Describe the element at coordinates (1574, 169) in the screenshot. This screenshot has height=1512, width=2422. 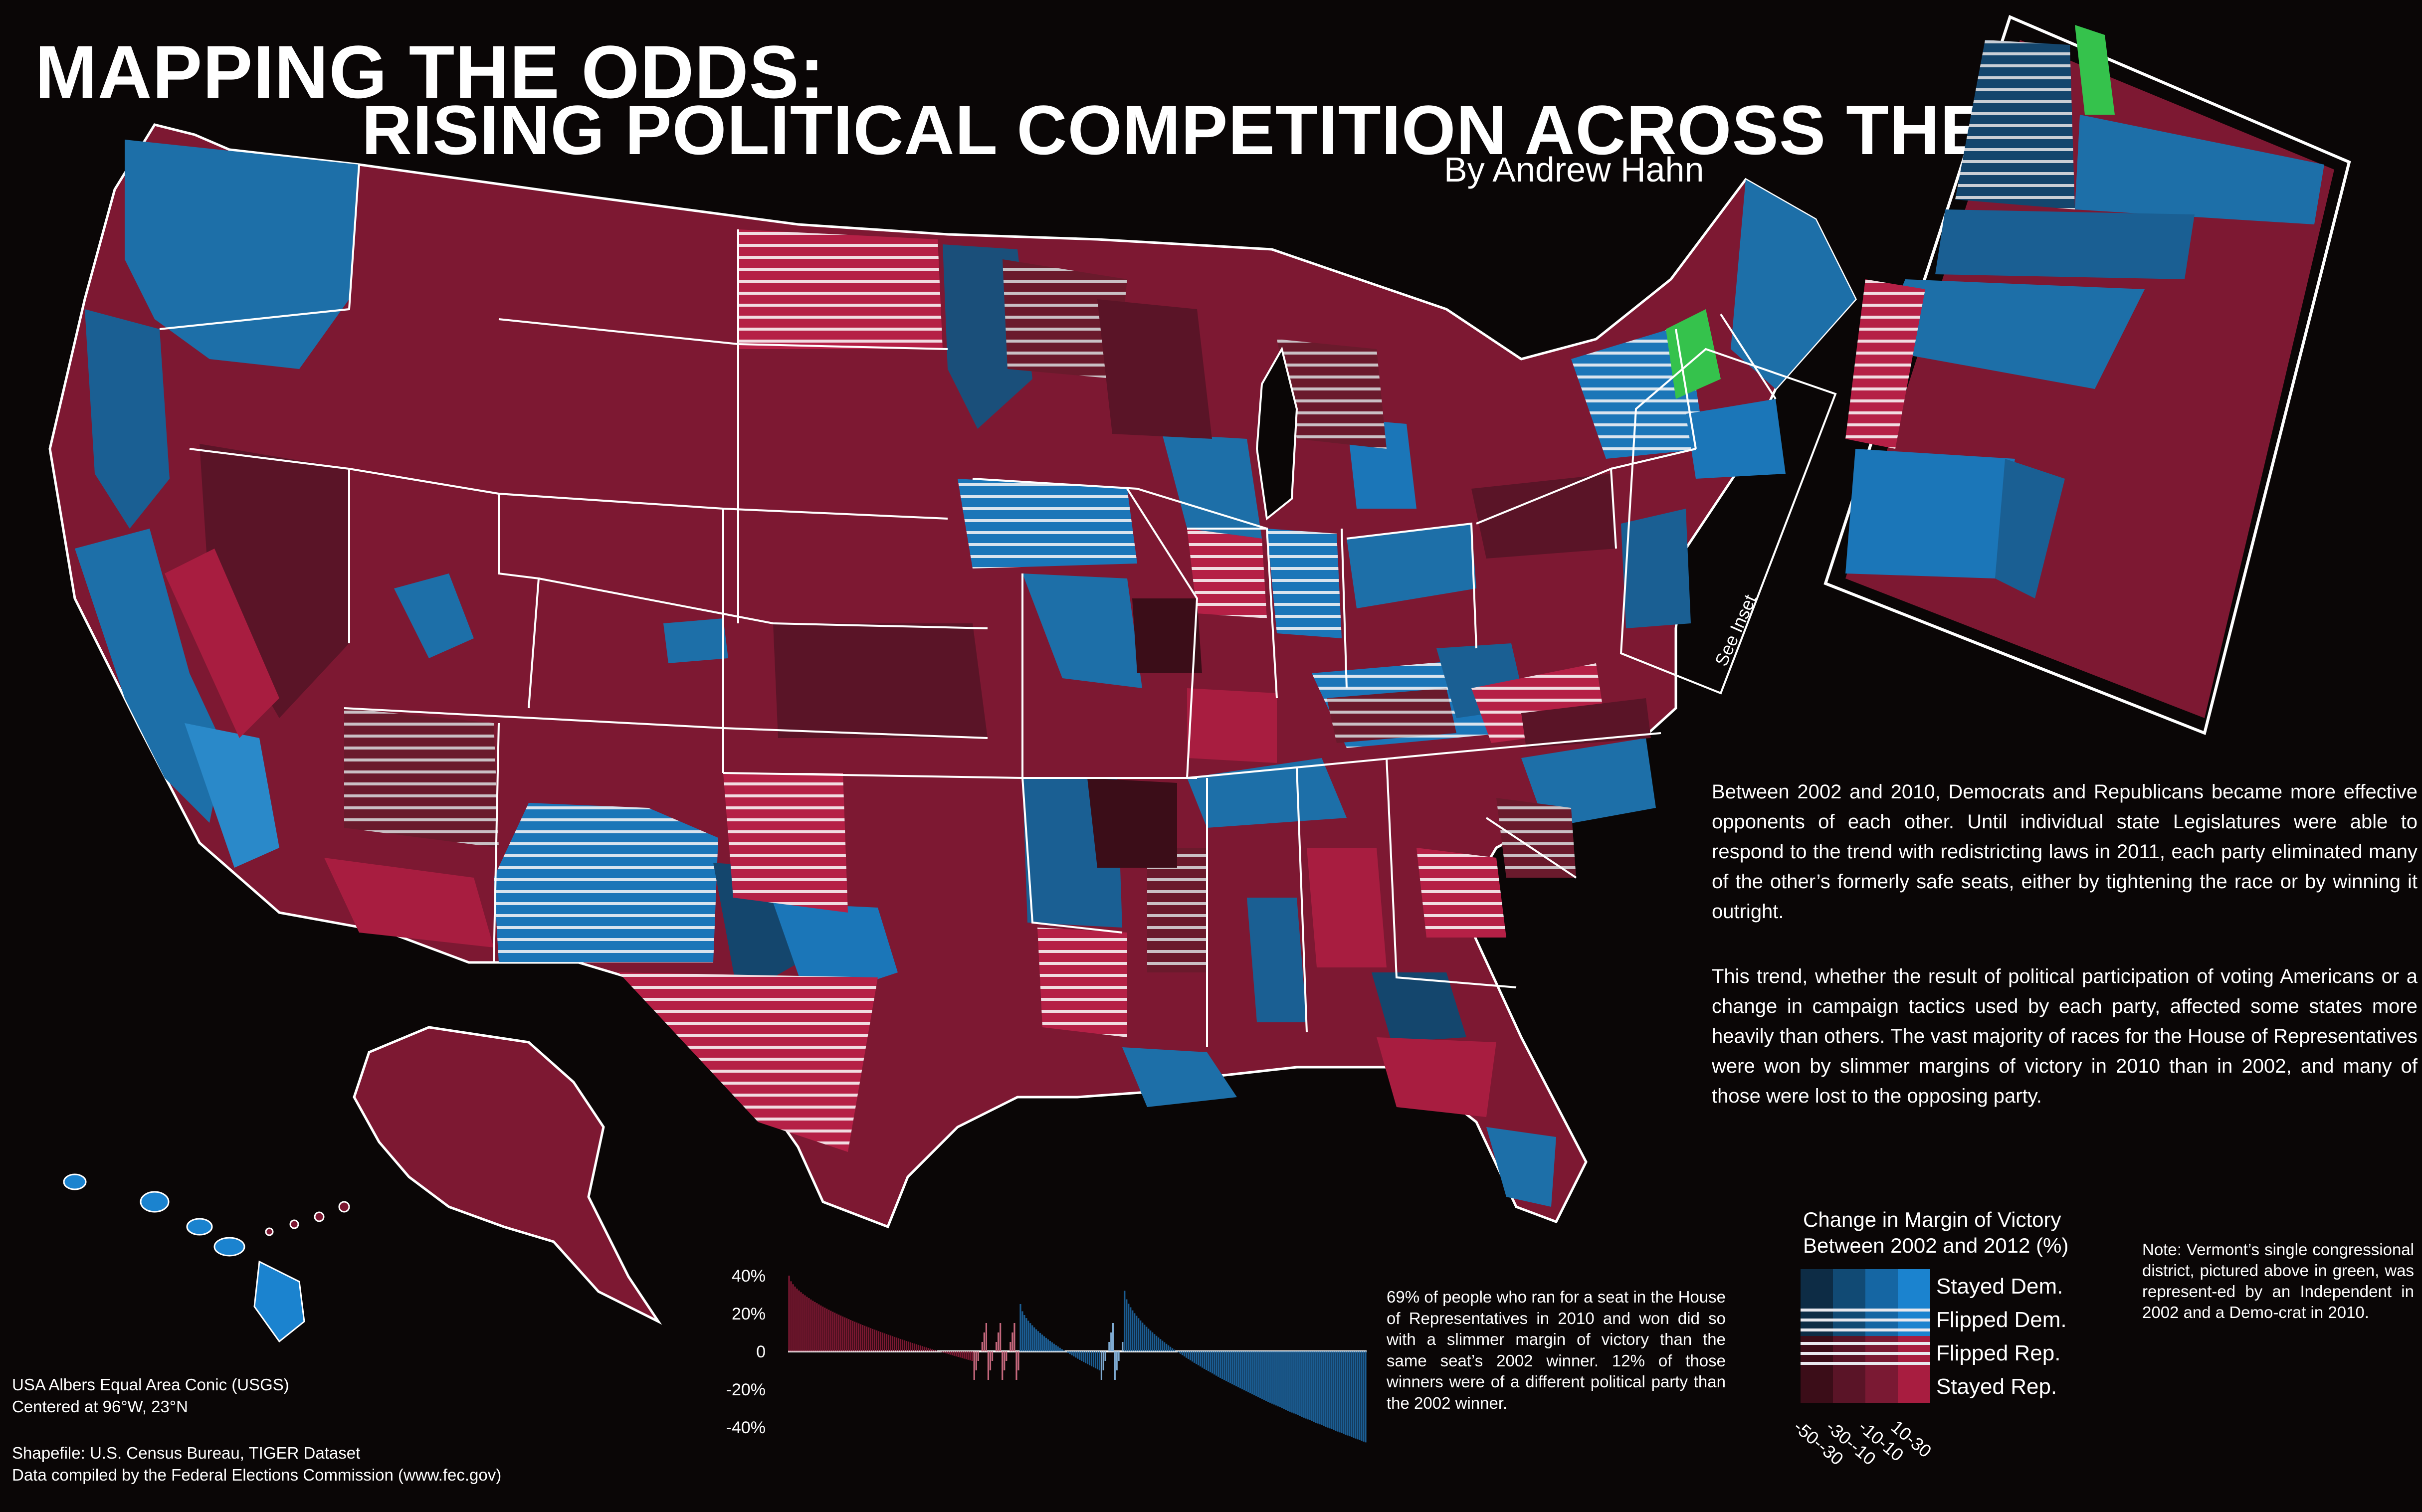
I see `byline: By Andrew Hahn` at that location.